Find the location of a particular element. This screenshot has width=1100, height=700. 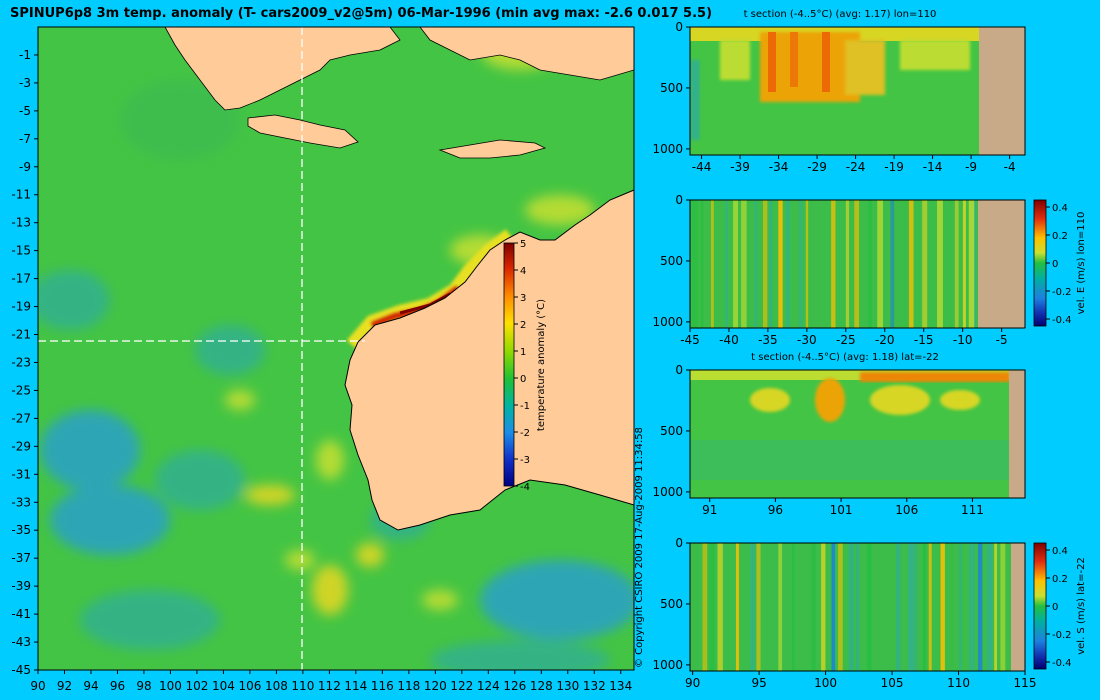

vel-e-land is located at coordinates (1001, 264).